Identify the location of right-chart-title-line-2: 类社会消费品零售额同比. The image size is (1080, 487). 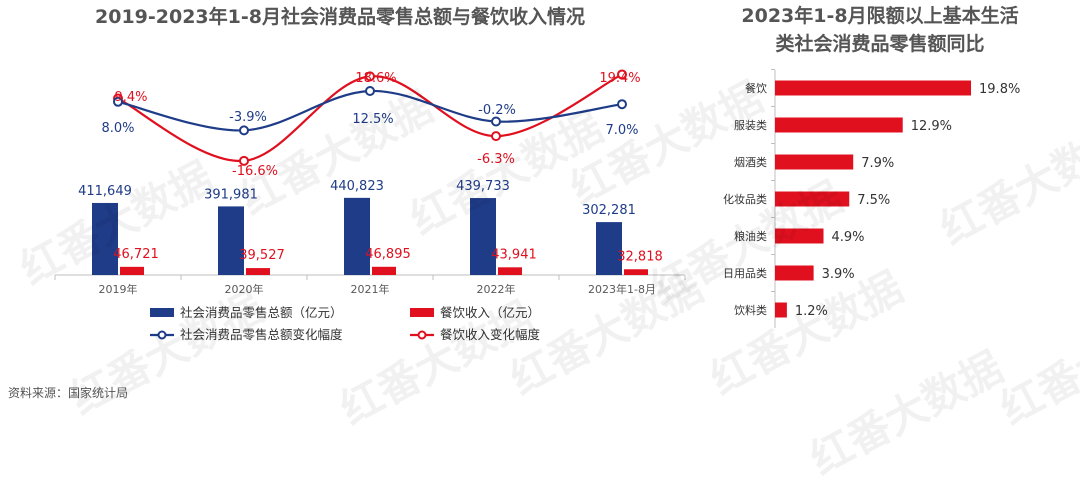
(880, 44).